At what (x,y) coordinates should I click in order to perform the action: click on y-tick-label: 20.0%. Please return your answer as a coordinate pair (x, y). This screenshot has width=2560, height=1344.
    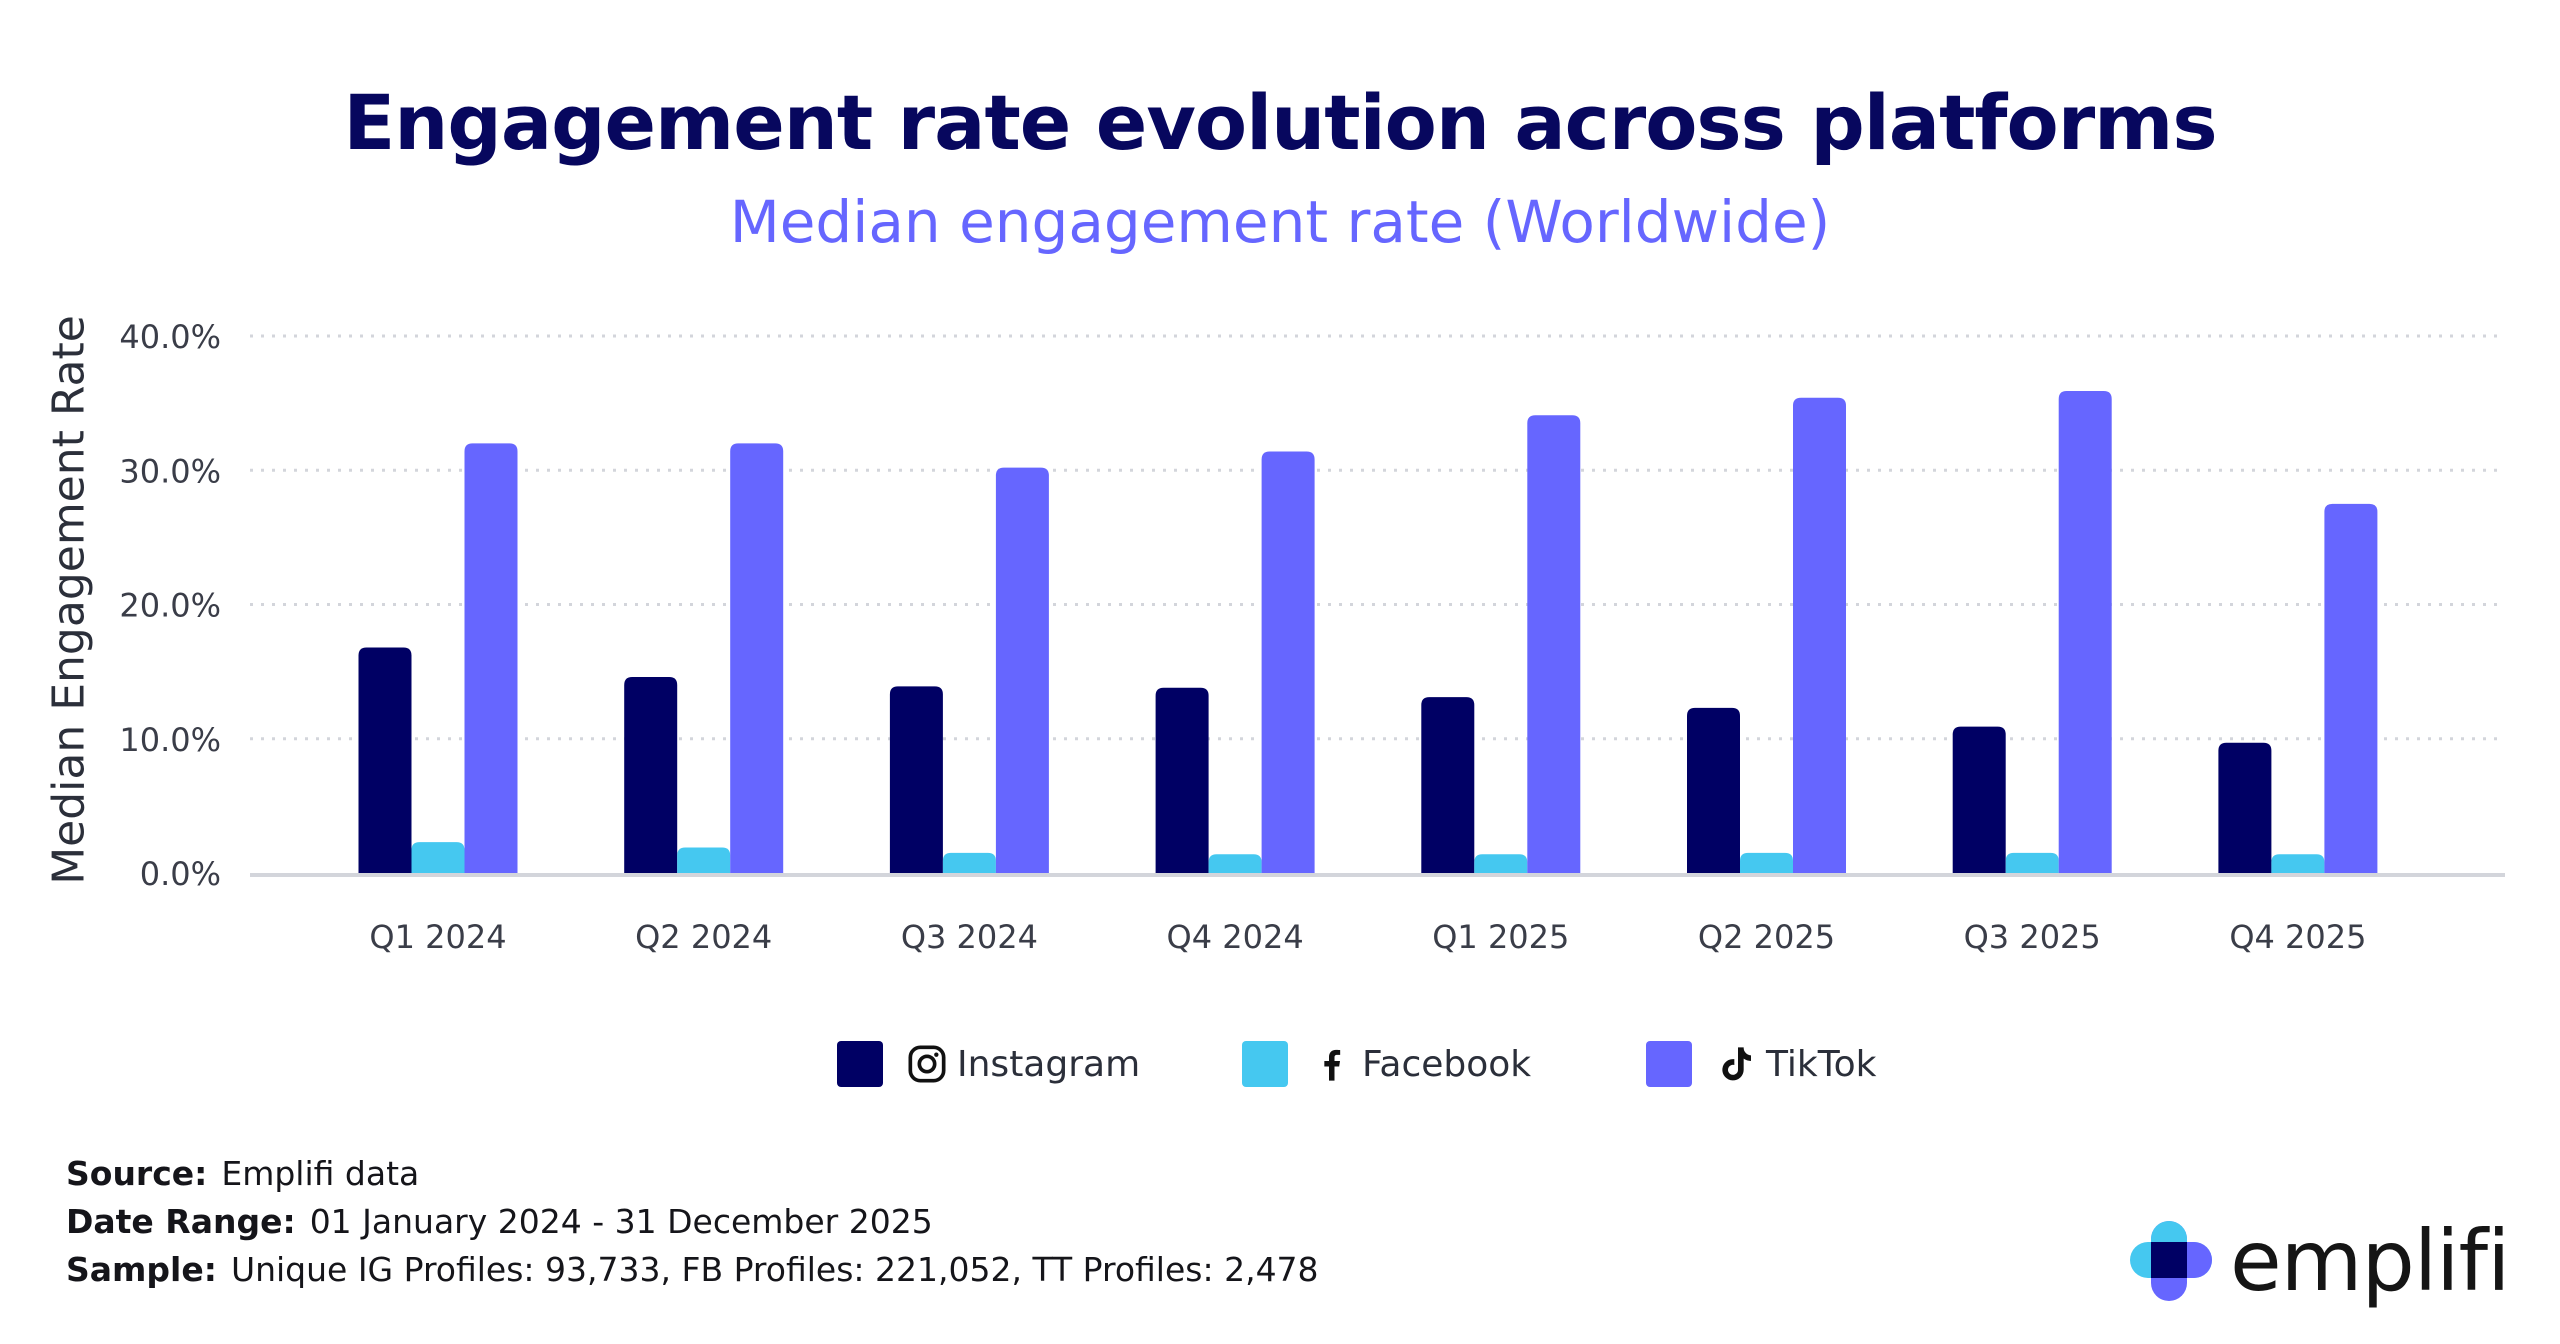
    Looking at the image, I should click on (170, 606).